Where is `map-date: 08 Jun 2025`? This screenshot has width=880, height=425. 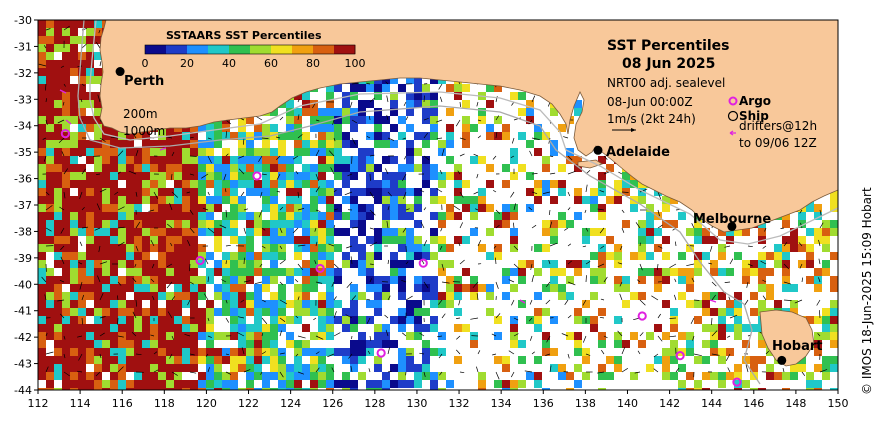 map-date: 08 Jun 2025 is located at coordinates (669, 64).